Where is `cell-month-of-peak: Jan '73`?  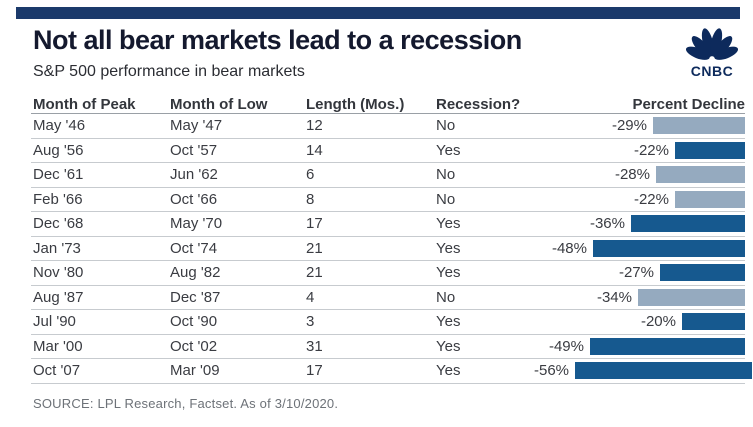
cell-month-of-peak: Jan '73 is located at coordinates (57, 248).